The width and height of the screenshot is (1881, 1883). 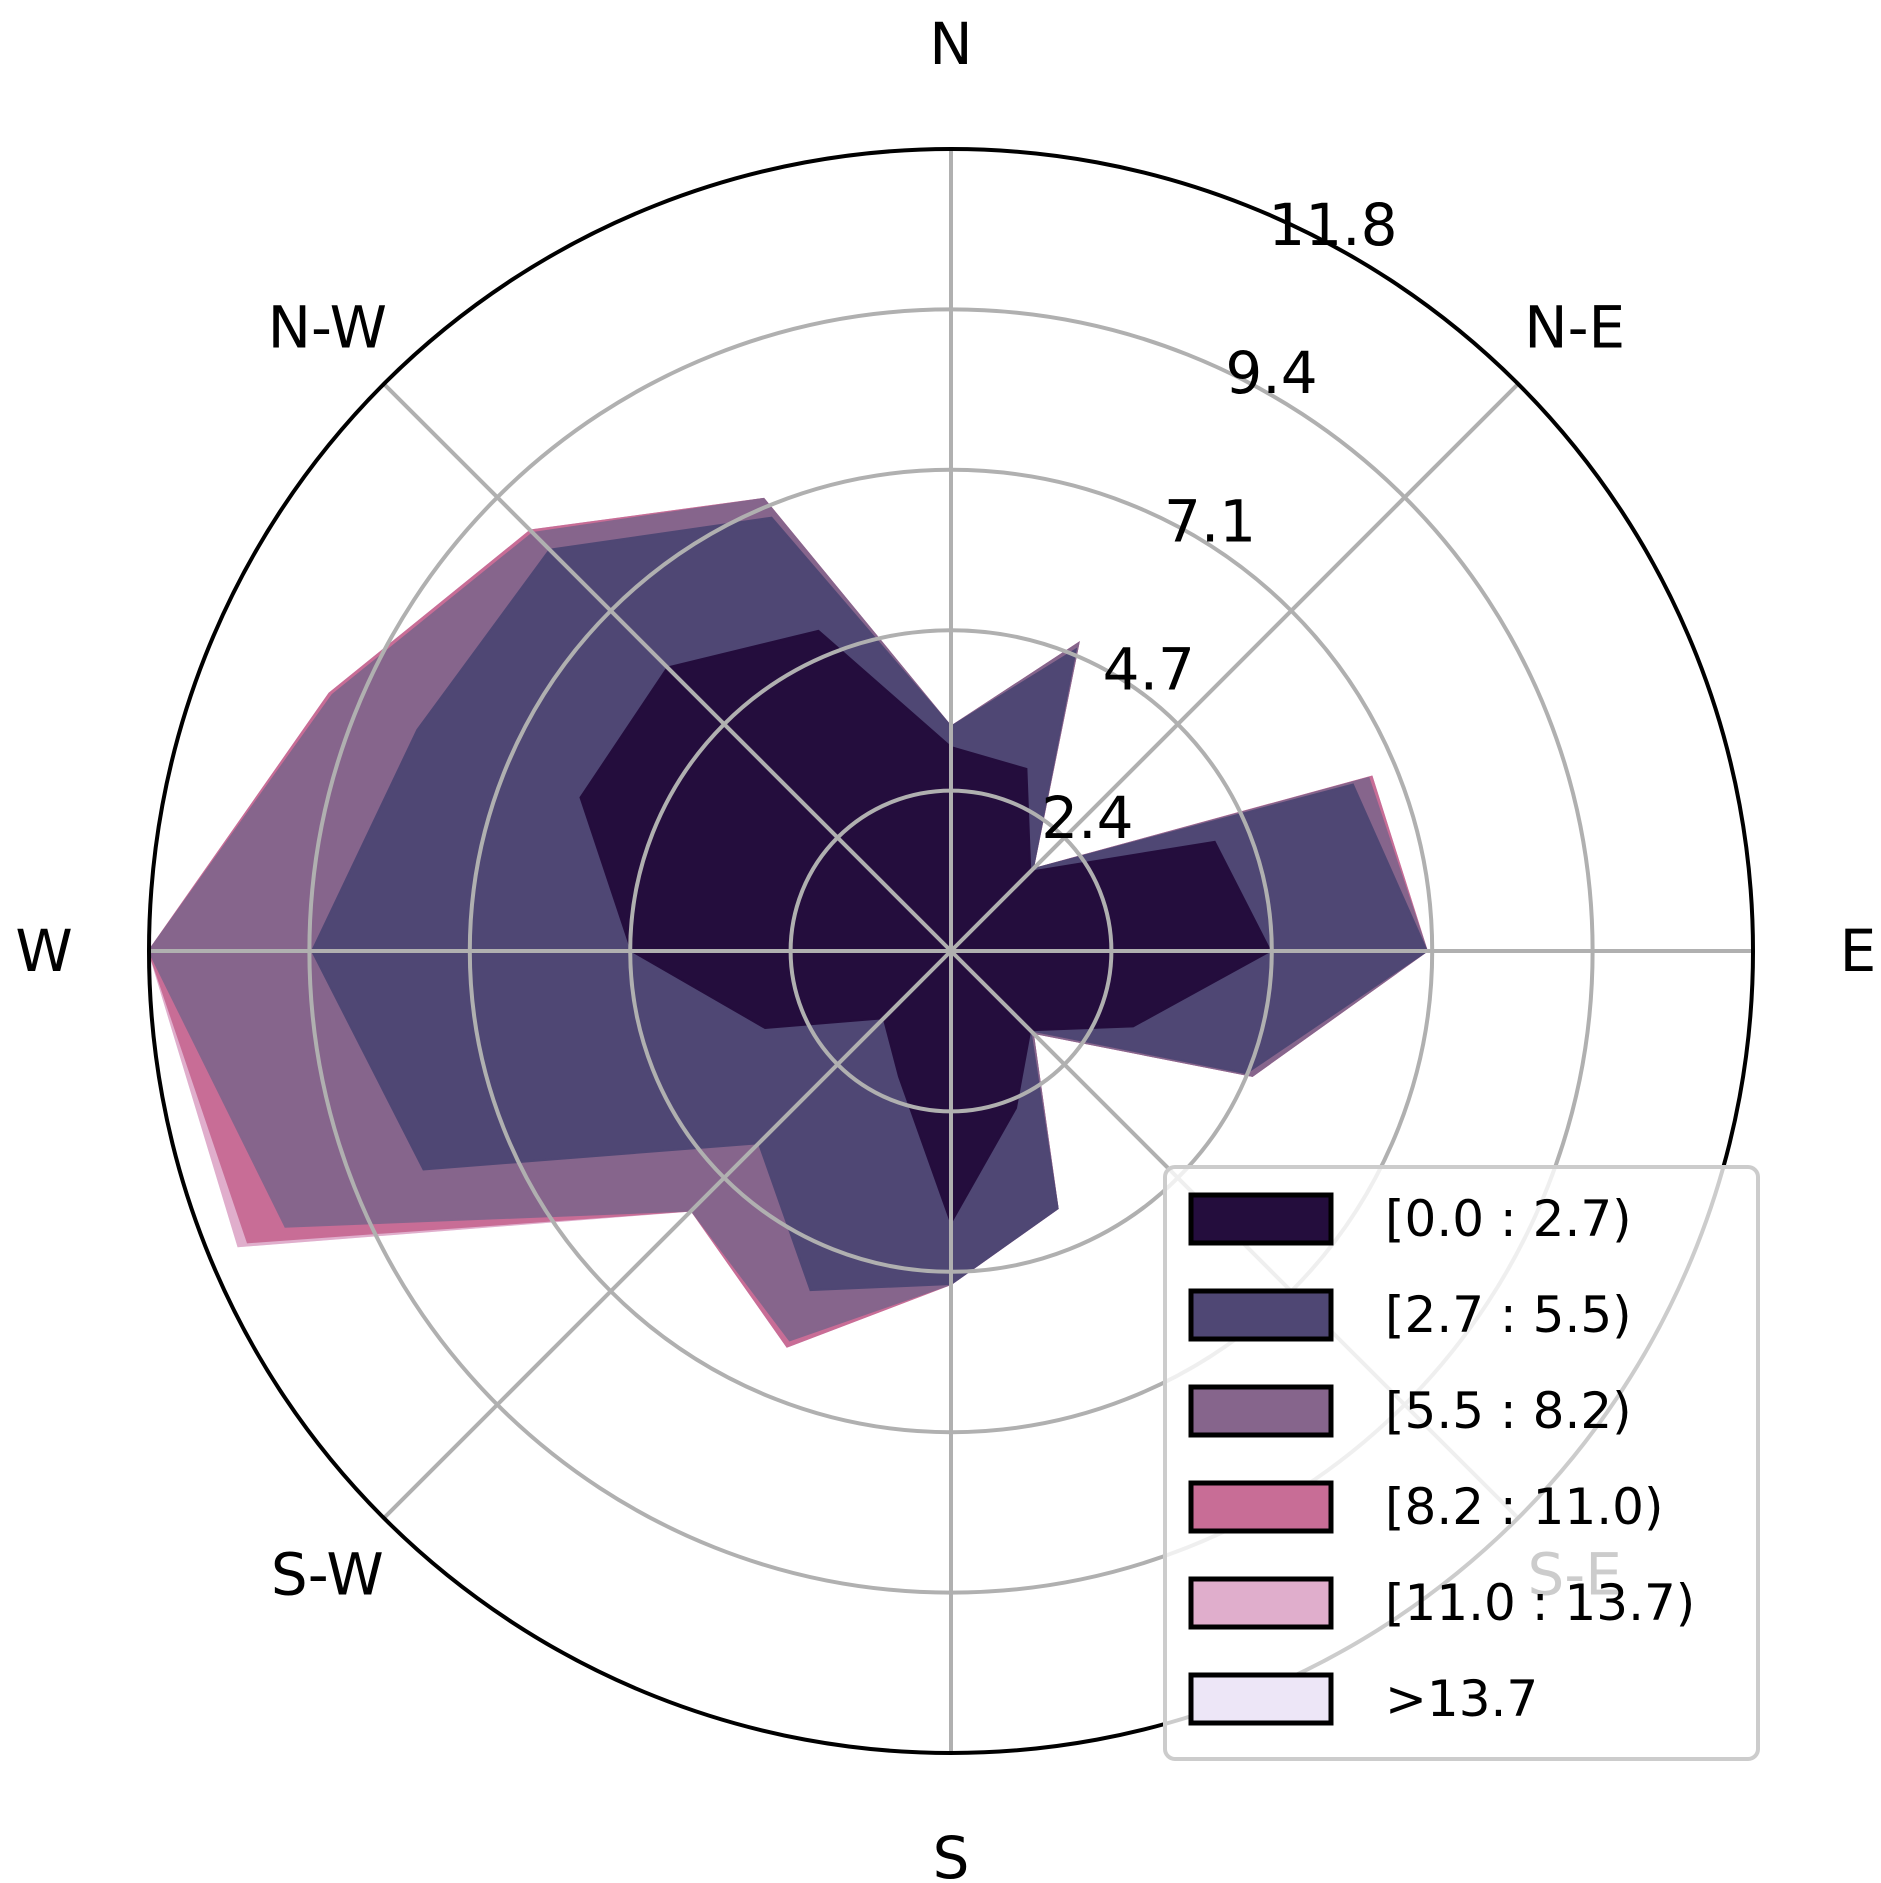 What do you see at coordinates (1508, 1219) in the screenshot?
I see `legend-label: [0.0 : 2.7)` at bounding box center [1508, 1219].